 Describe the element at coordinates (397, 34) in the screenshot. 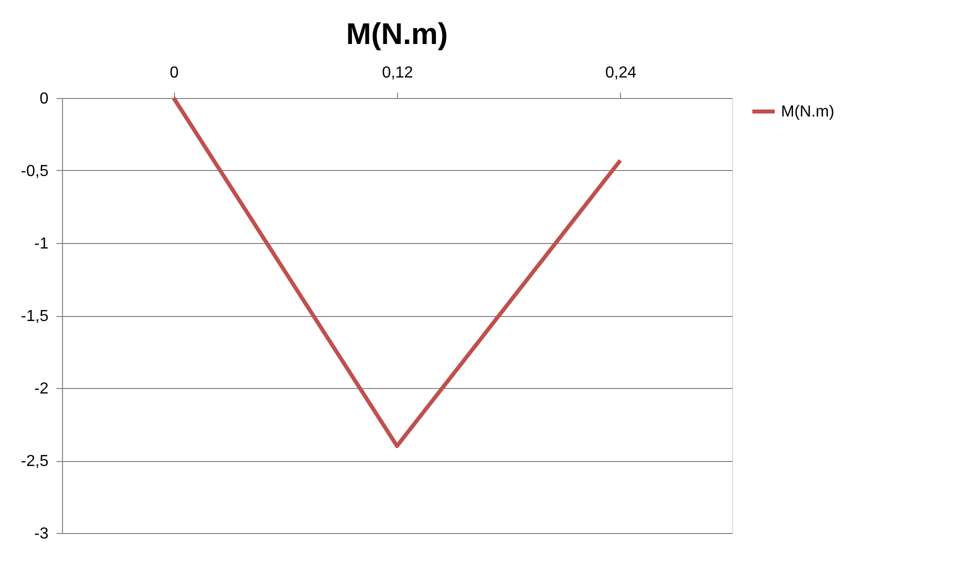

I see `chart-title: M(N.m)` at that location.